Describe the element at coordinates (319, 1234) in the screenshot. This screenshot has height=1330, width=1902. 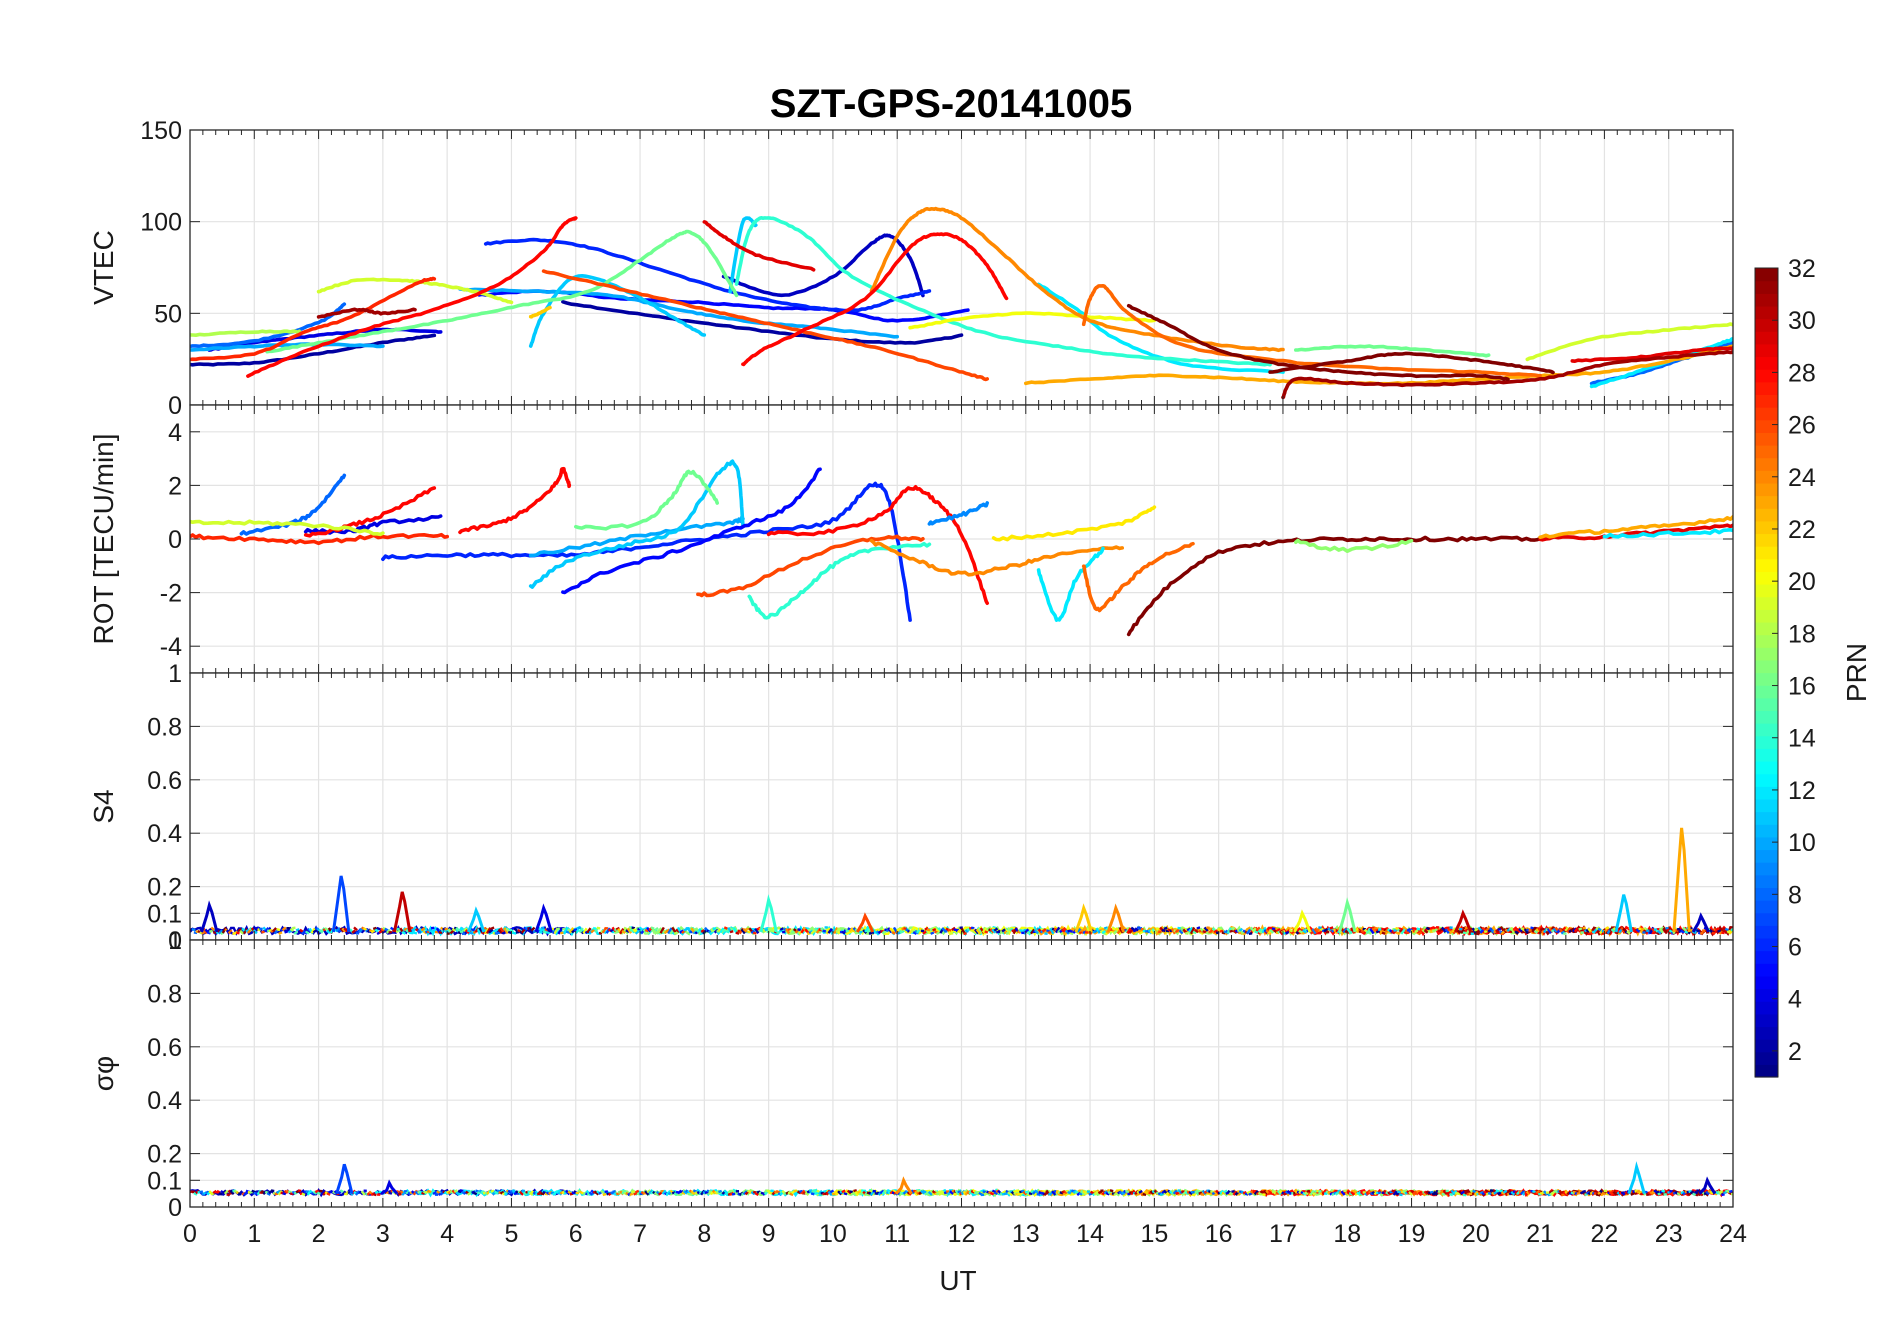
I see `x-tick-label: 2` at that location.